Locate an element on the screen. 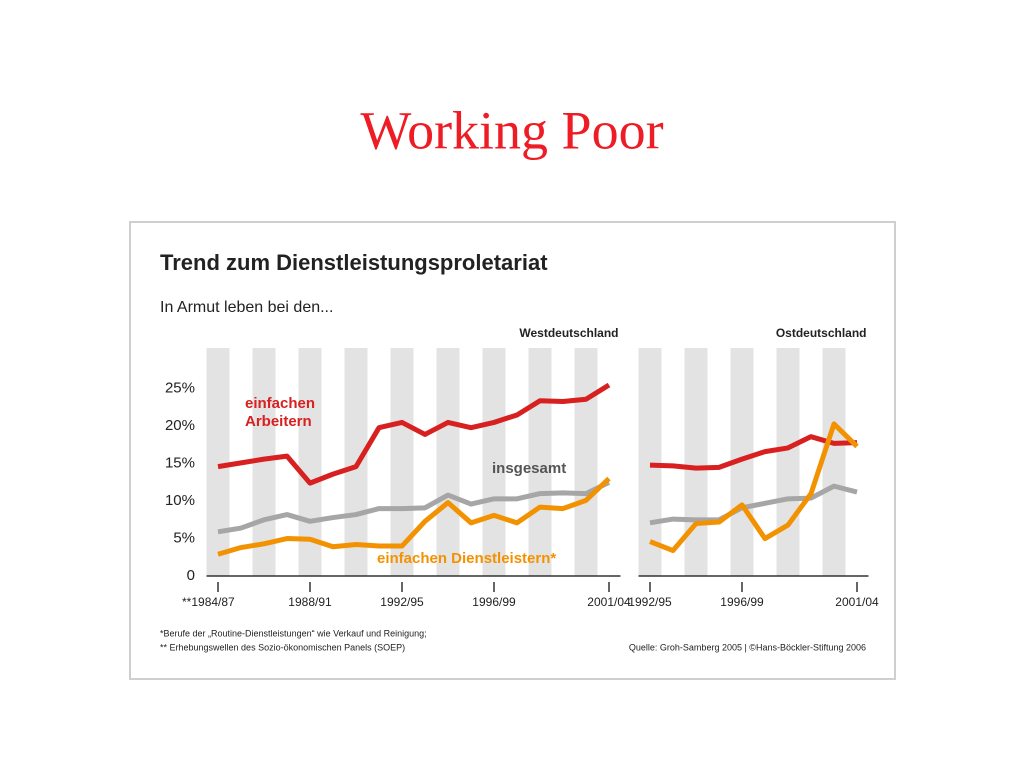 The height and width of the screenshot is (768, 1024). series-label: einfachen Dienstleistern* is located at coordinates (467, 558).